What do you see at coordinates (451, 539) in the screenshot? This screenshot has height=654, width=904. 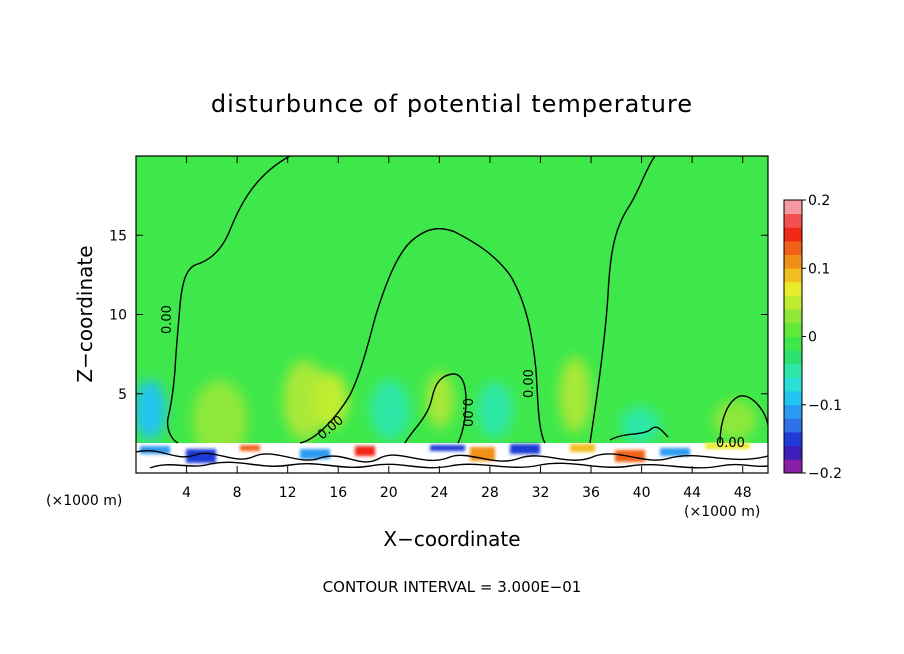 I see `x-axis-title: X−coordinate` at bounding box center [451, 539].